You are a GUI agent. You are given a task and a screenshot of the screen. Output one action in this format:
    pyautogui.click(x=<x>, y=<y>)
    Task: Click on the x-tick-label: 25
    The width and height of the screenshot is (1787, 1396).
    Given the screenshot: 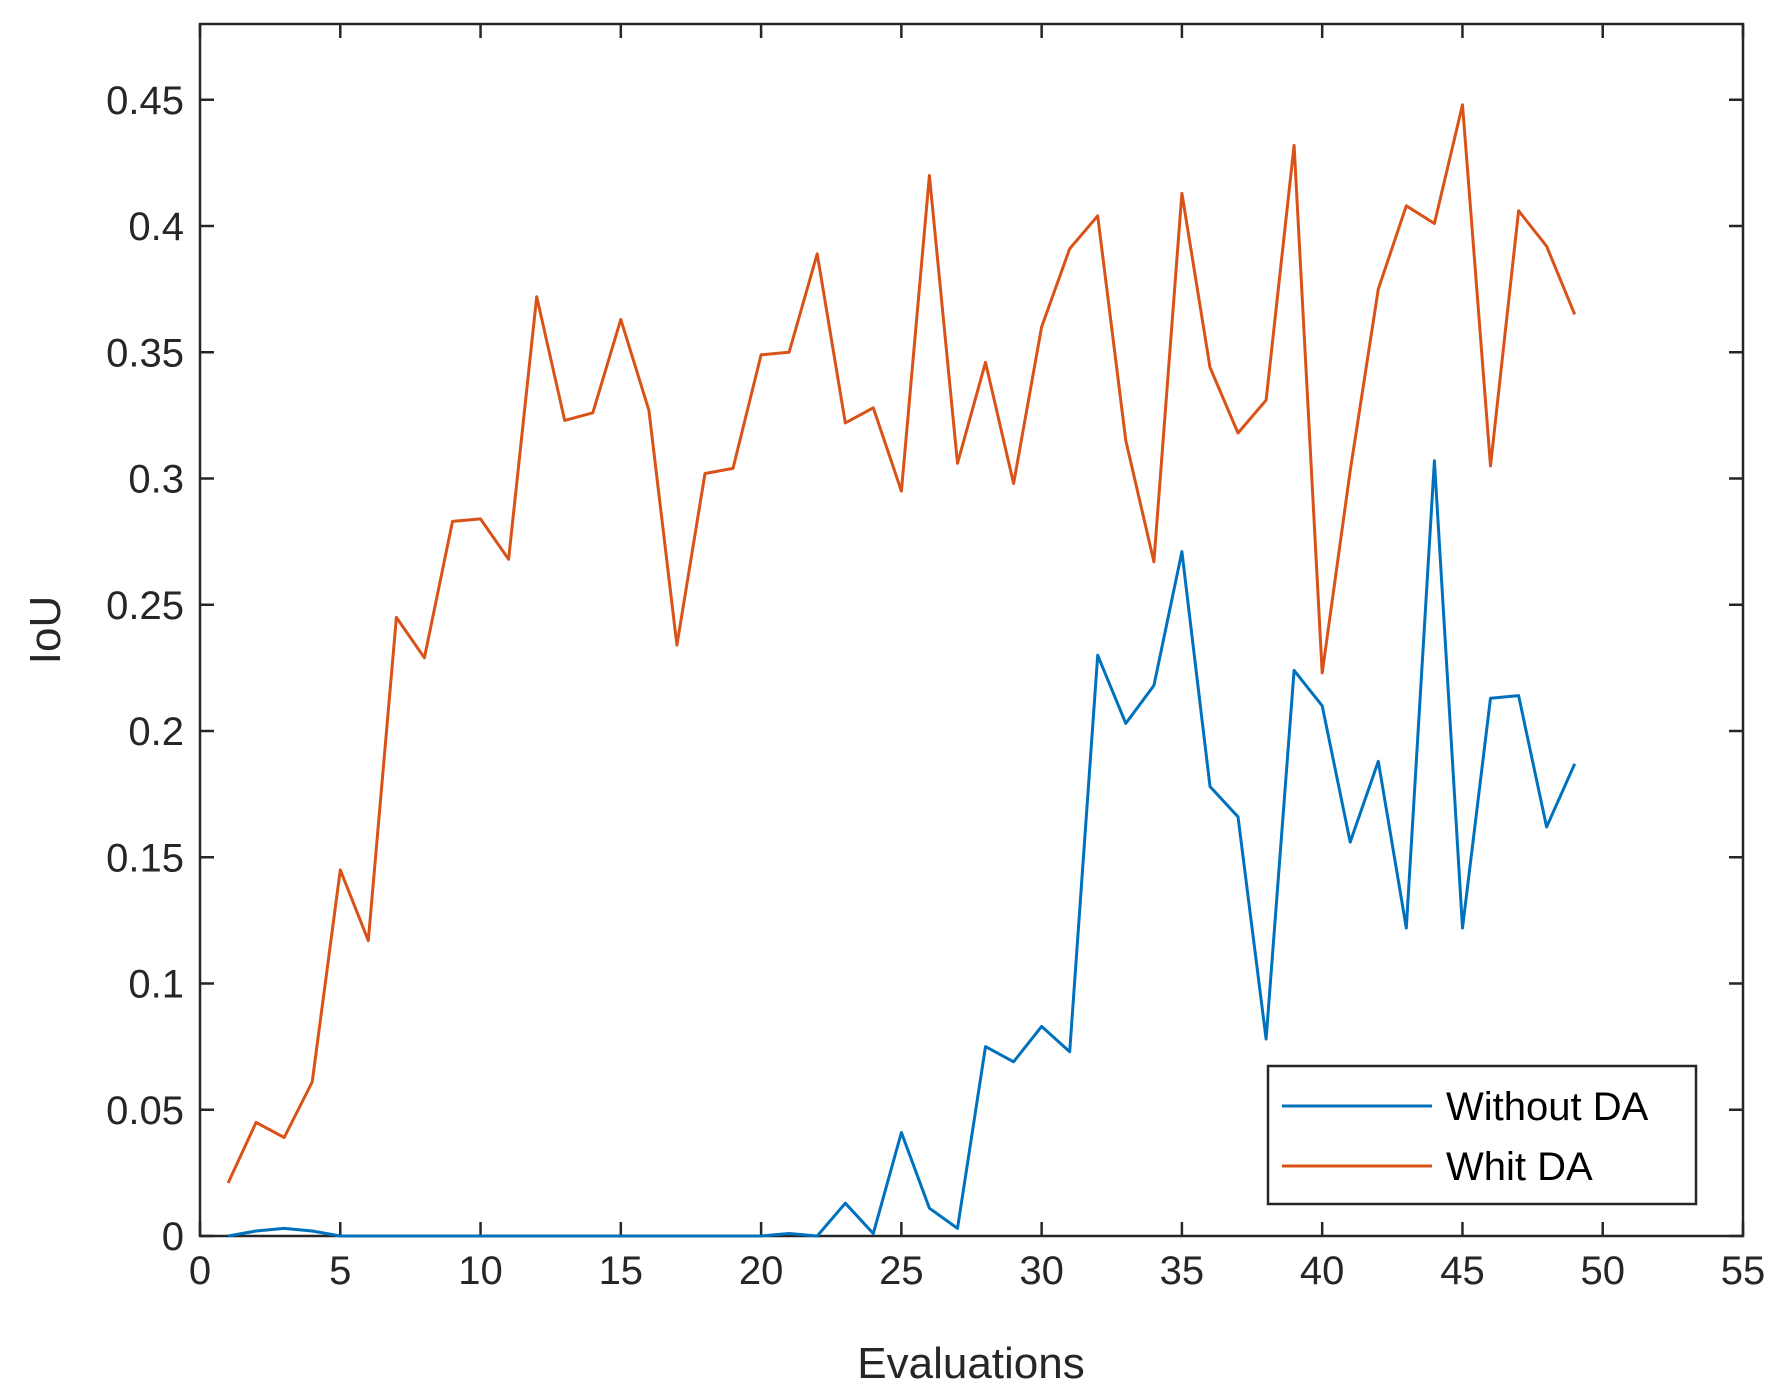 What is the action you would take?
    pyautogui.click(x=901, y=1271)
    